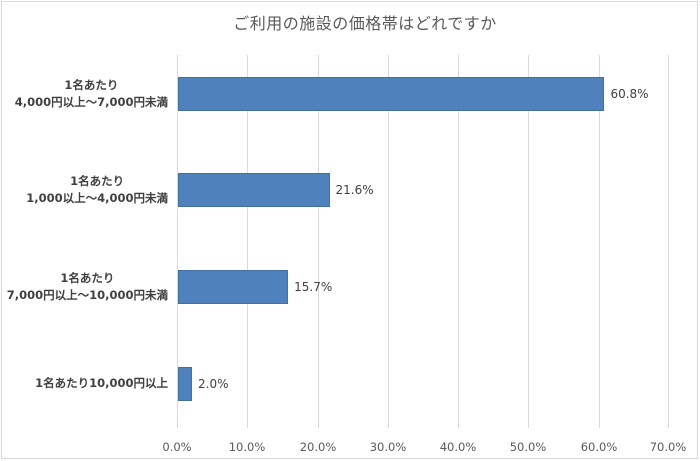  What do you see at coordinates (458, 447) in the screenshot?
I see `x-tick-40: 40.0%` at bounding box center [458, 447].